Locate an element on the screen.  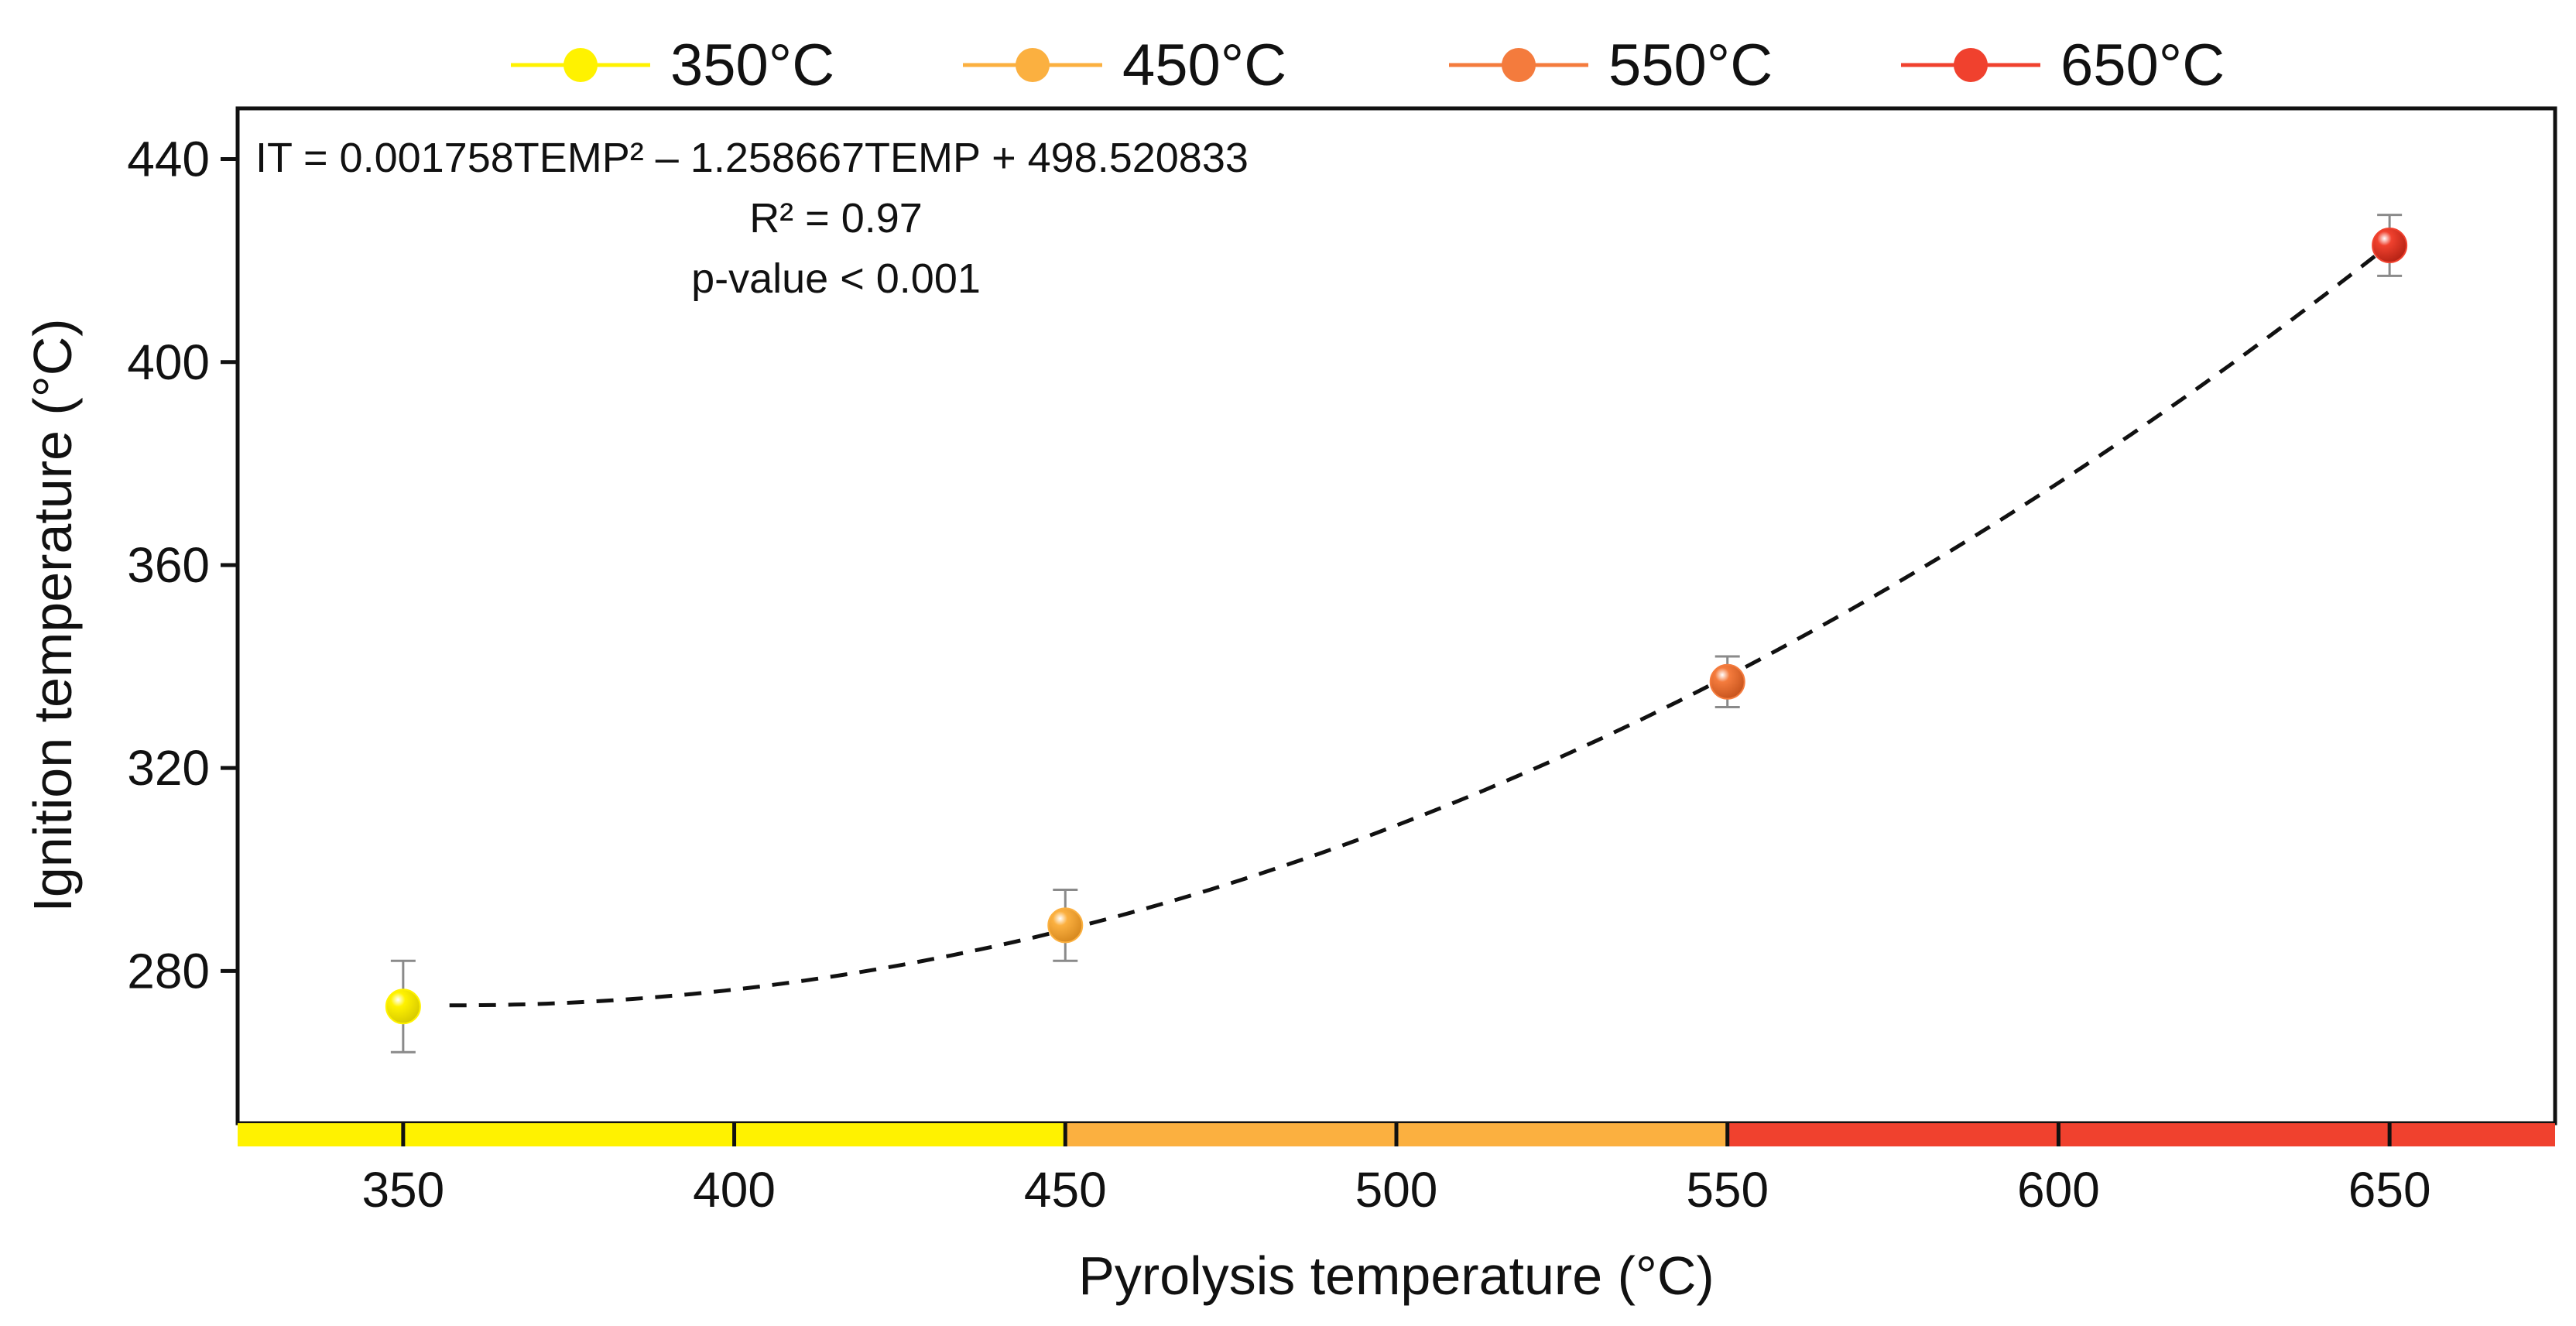
legend-label-650: 650°C is located at coordinates (2142, 65).